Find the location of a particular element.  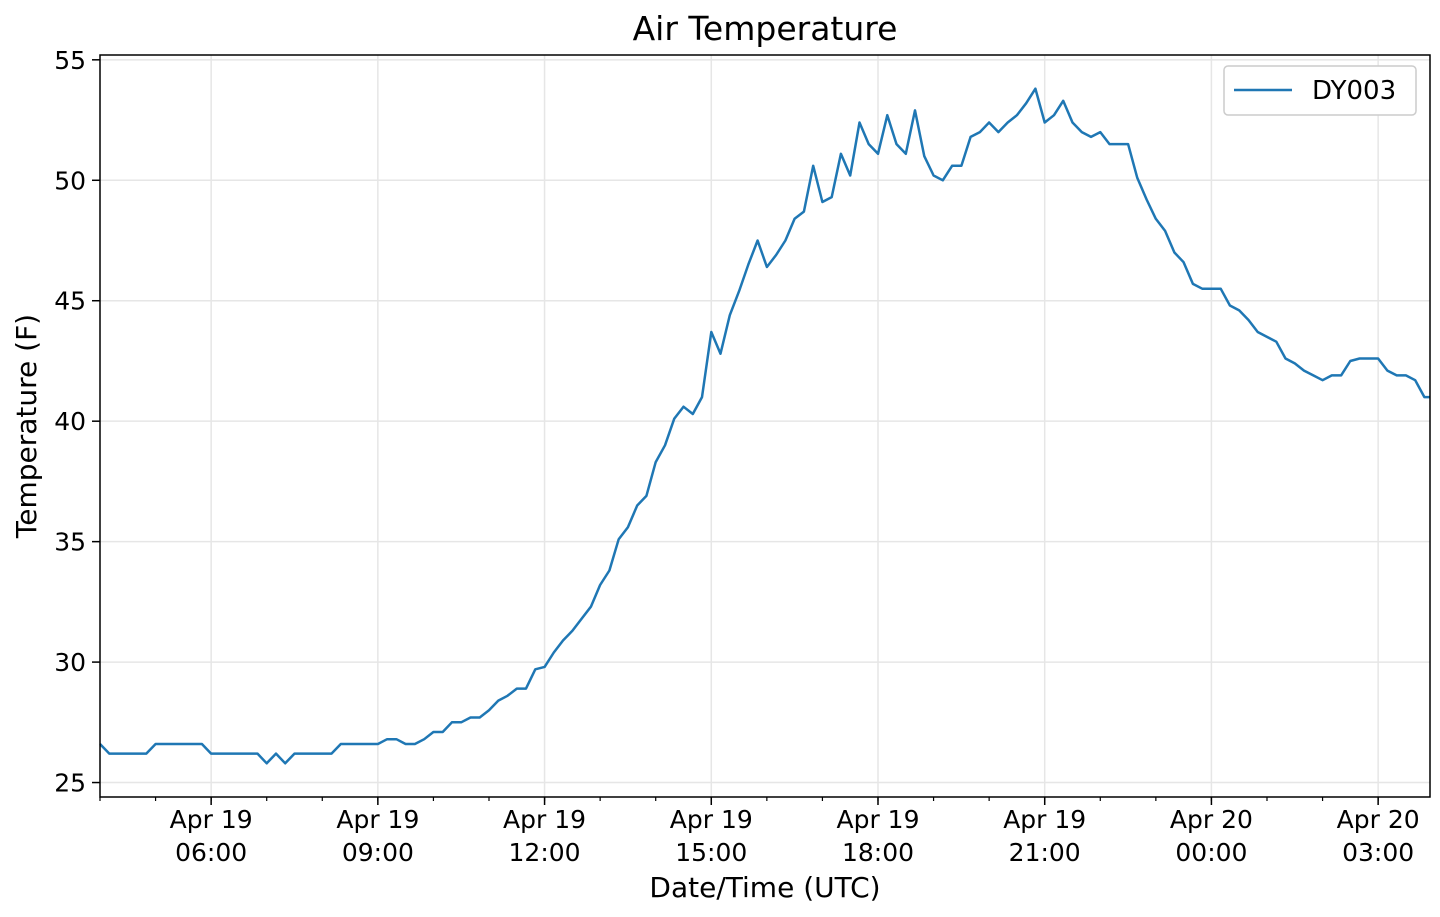

x-tick-label: Apr 19 12:00 is located at coordinates (544, 836).